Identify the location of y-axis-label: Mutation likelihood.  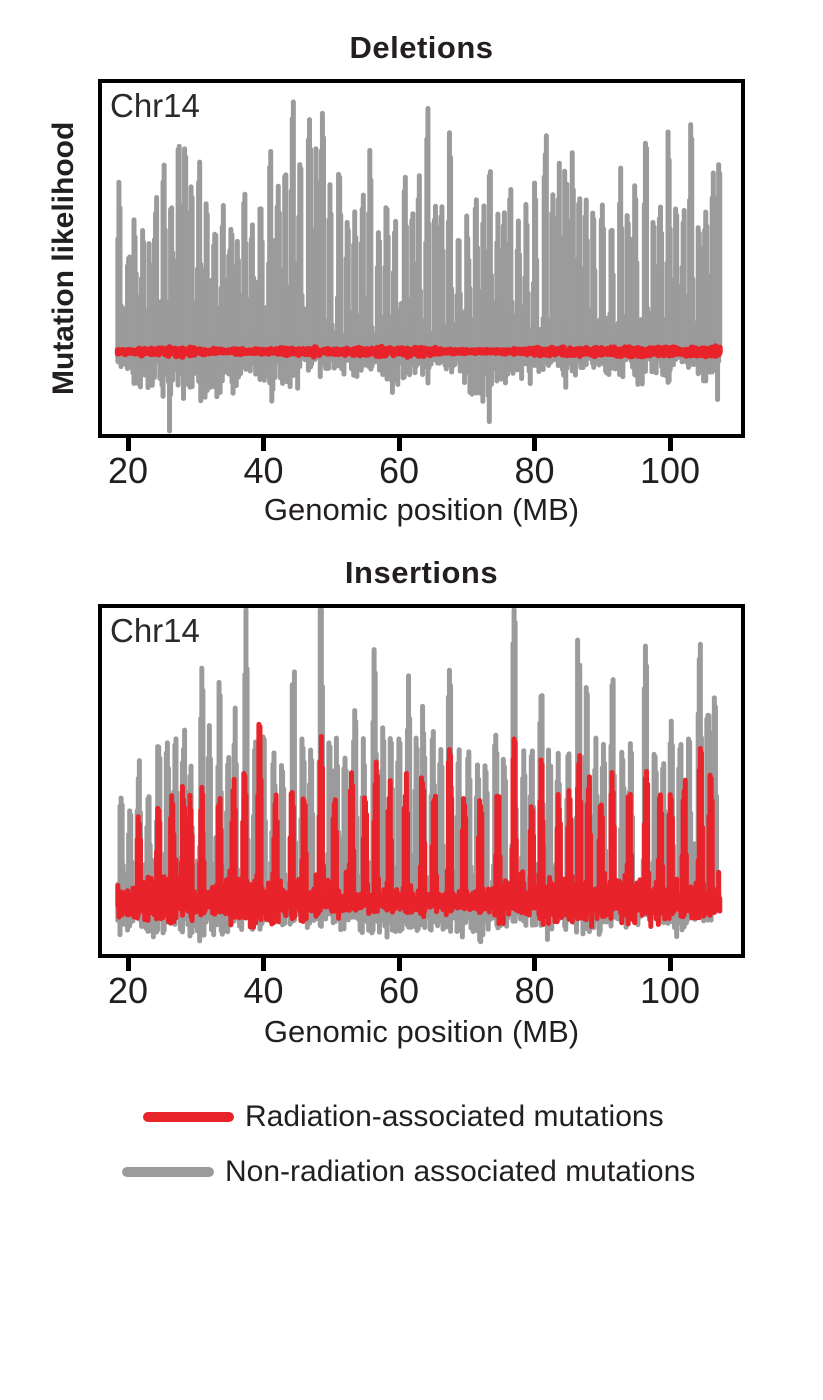
(63, 258).